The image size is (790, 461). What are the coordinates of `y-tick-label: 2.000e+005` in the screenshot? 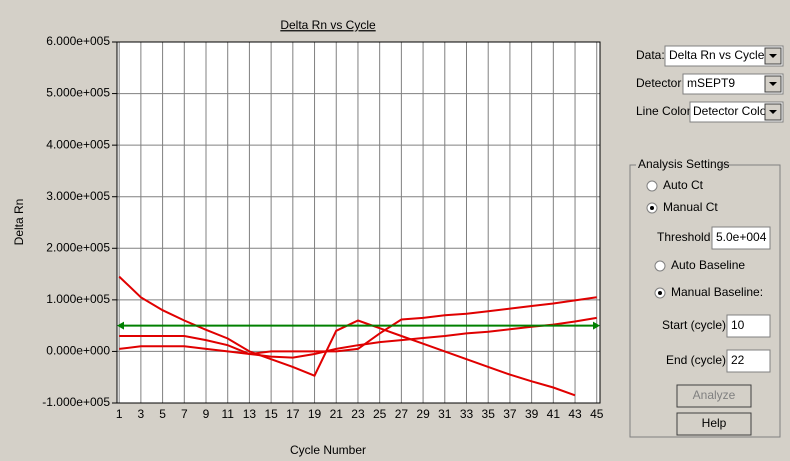 It's located at (78, 247).